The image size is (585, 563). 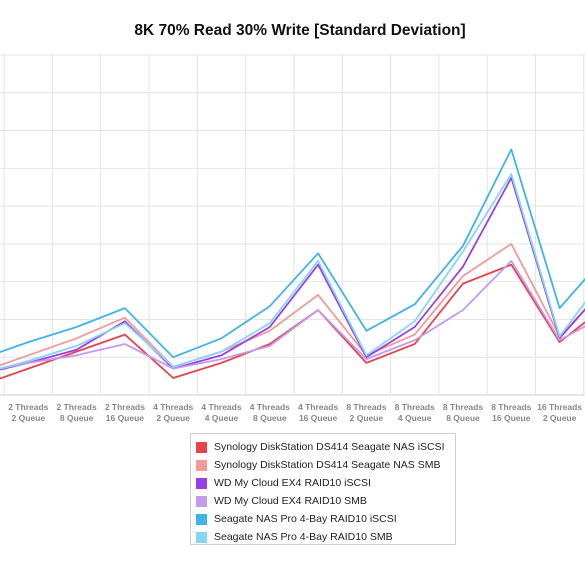 What do you see at coordinates (318, 412) in the screenshot?
I see `x-tick-label: 4 Threads 16 Queue` at bounding box center [318, 412].